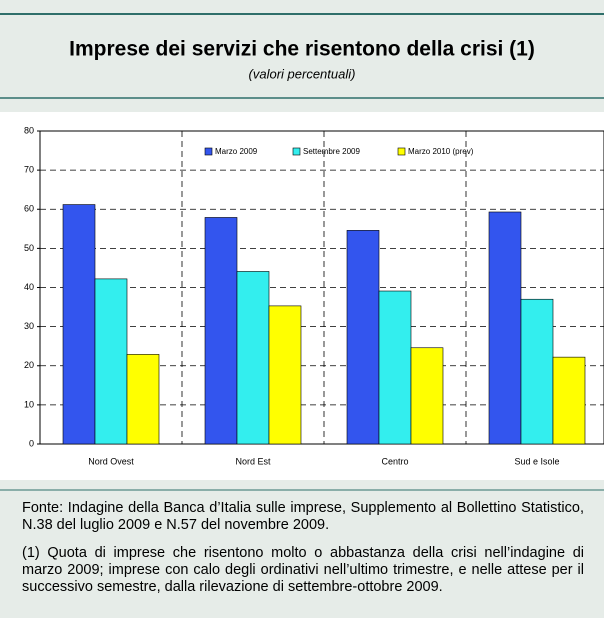  I want to click on y-tick-label: 80, so click(29, 130).